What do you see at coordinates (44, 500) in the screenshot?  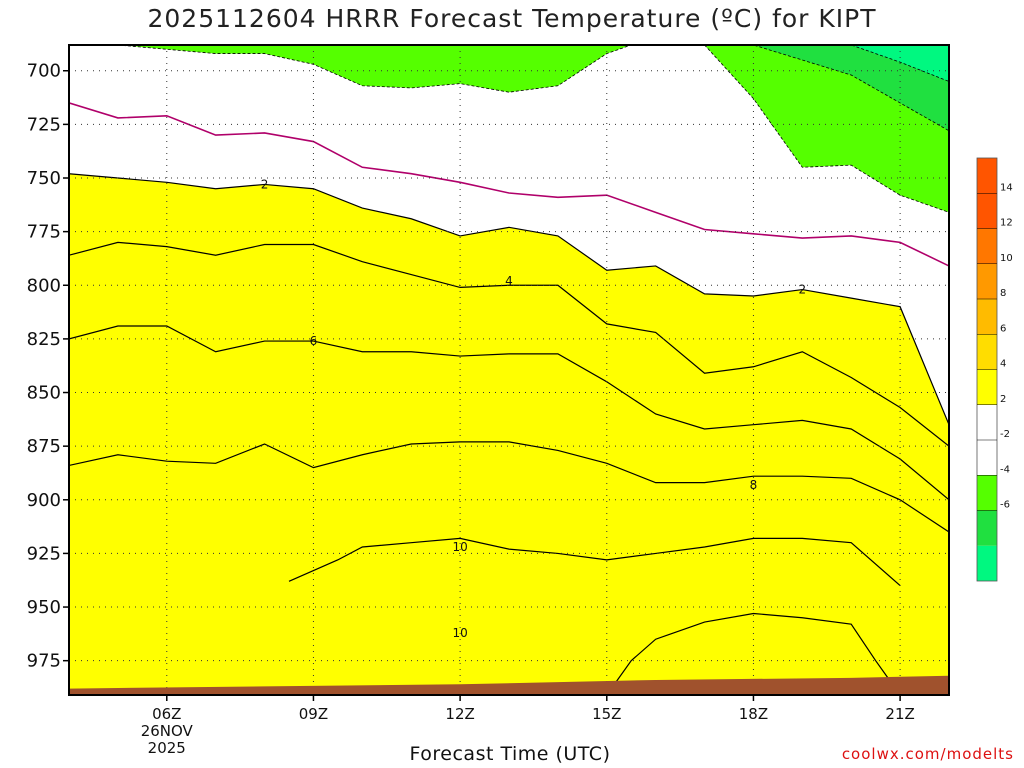 I see `y-tick-label: 900` at bounding box center [44, 500].